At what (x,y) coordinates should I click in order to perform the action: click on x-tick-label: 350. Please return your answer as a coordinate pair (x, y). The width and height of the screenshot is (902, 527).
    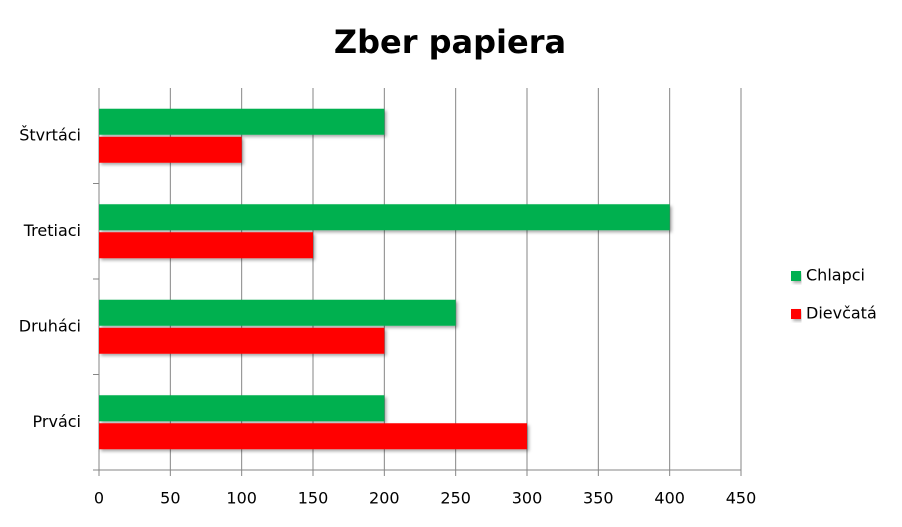
    Looking at the image, I should click on (598, 498).